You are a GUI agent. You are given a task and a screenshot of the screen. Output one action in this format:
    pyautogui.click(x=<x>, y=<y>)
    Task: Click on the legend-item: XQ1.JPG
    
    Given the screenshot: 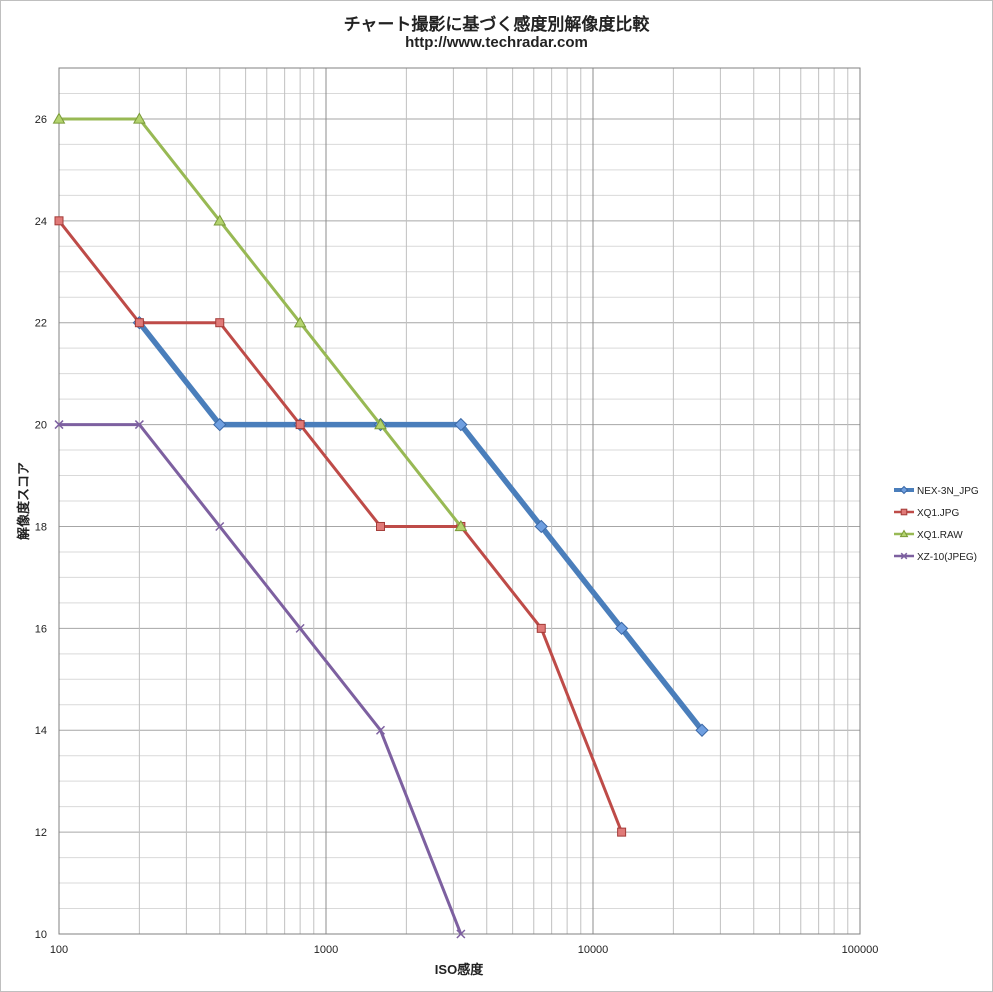 What is the action you would take?
    pyautogui.click(x=926, y=513)
    